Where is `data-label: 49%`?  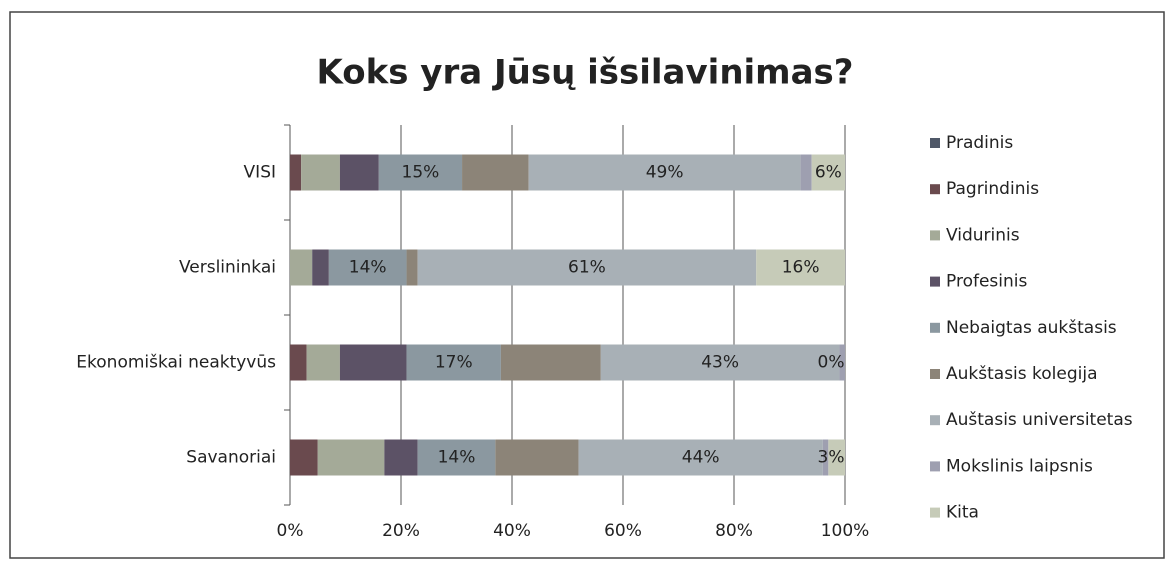
data-label: 49% is located at coordinates (665, 173).